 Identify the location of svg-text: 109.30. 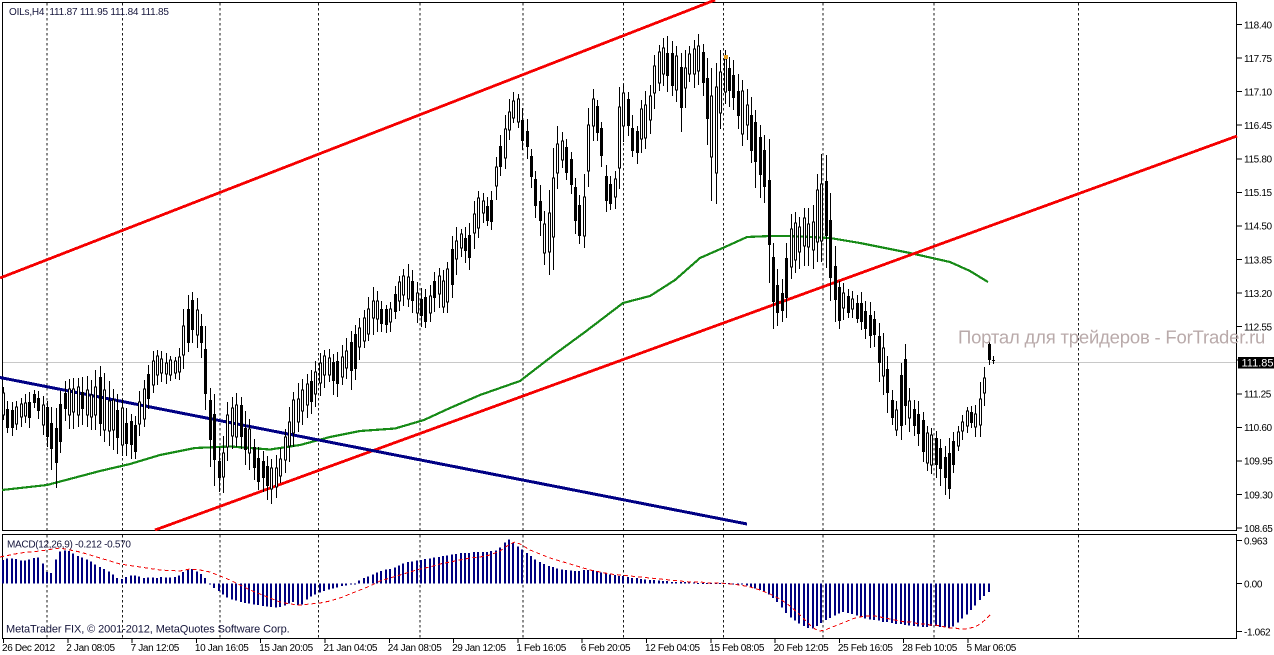
(1258, 495).